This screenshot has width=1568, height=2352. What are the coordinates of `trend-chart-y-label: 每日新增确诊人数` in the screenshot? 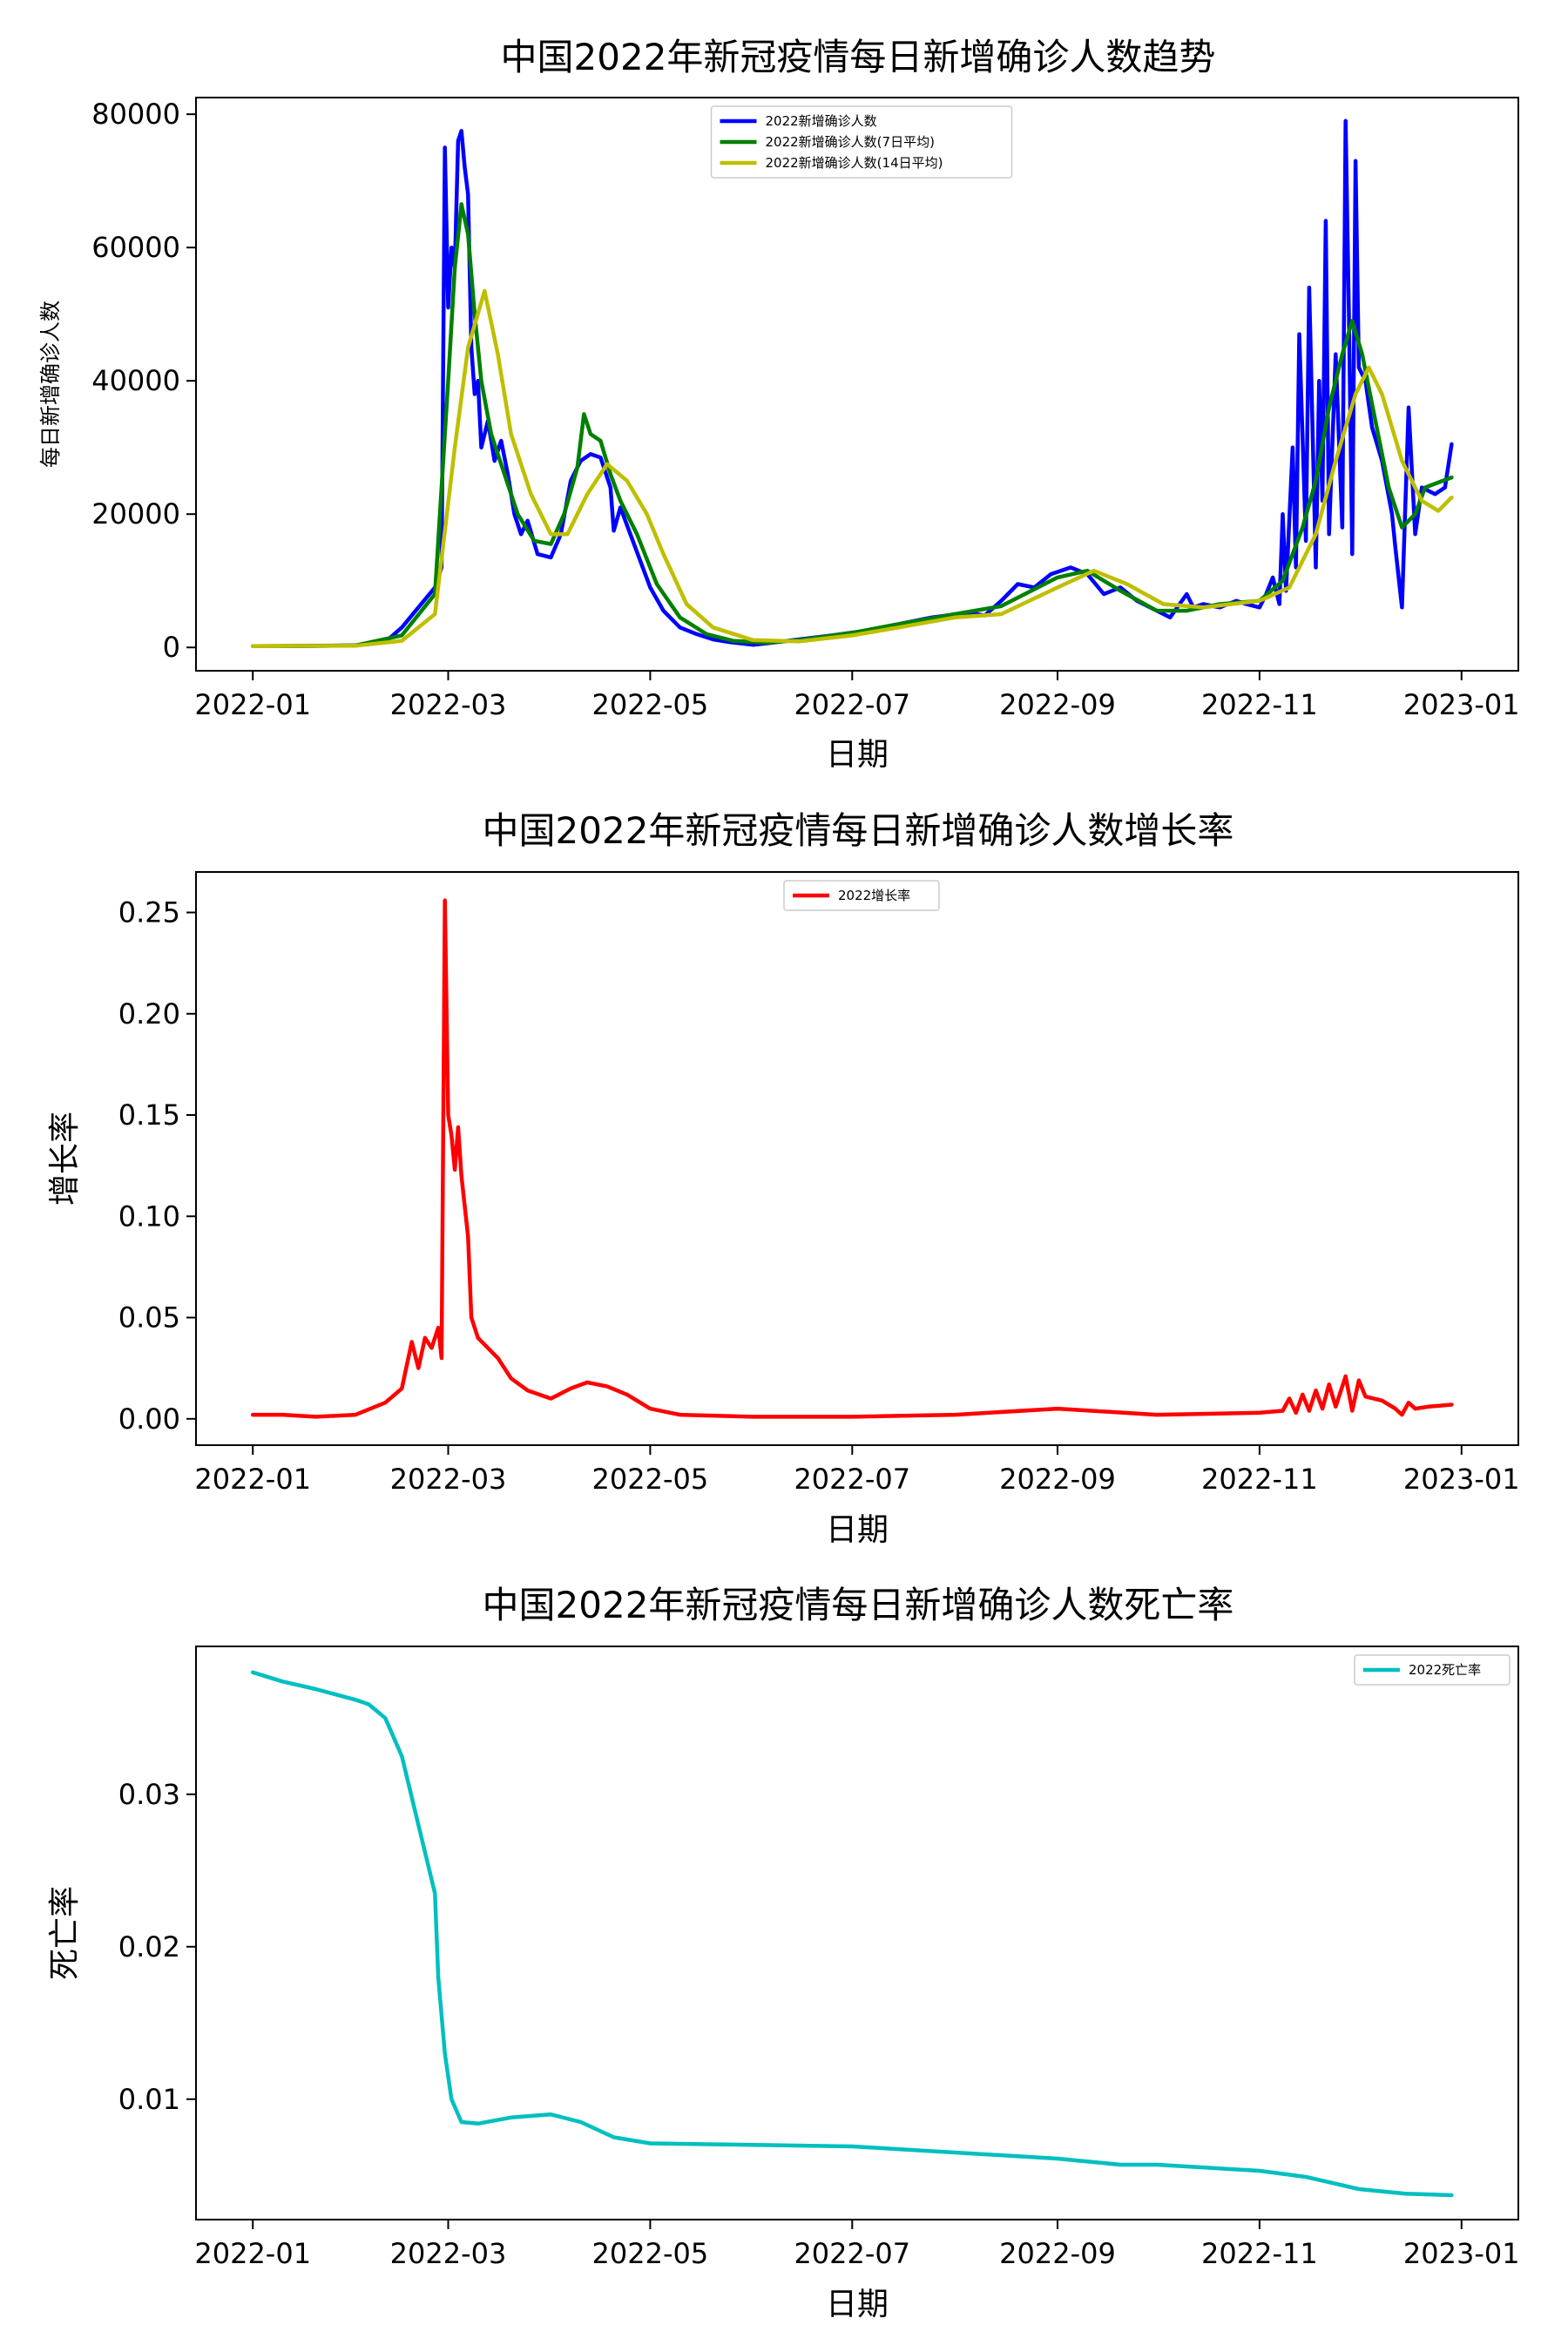 It's located at (50, 384).